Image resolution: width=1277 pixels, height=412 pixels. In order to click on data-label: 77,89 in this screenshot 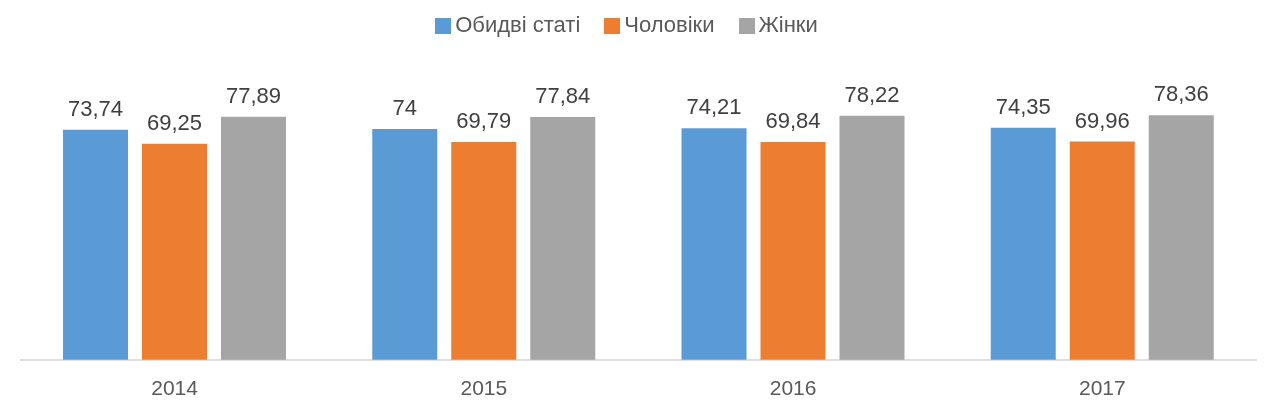, I will do `click(253, 95)`.